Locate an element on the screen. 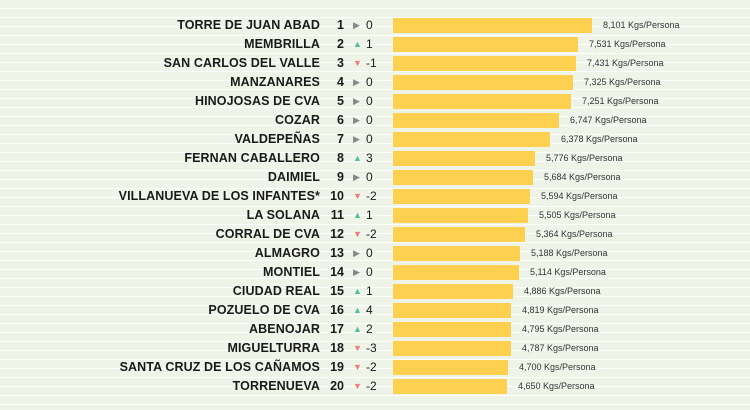  rank-label: 14 is located at coordinates (337, 272).